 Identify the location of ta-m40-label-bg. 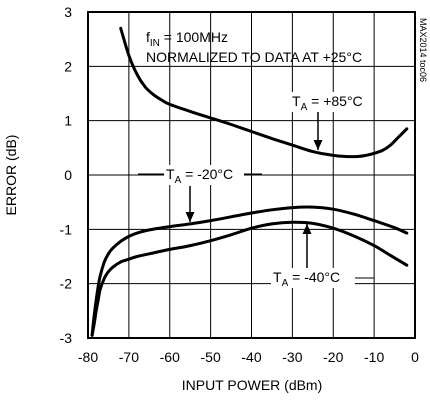
(313, 278).